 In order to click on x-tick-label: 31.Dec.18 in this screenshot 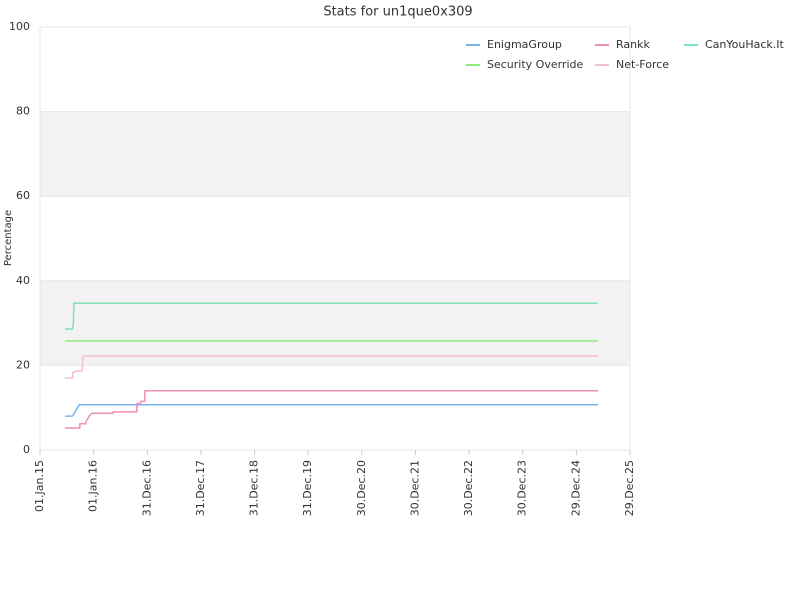, I will do `click(254, 488)`.